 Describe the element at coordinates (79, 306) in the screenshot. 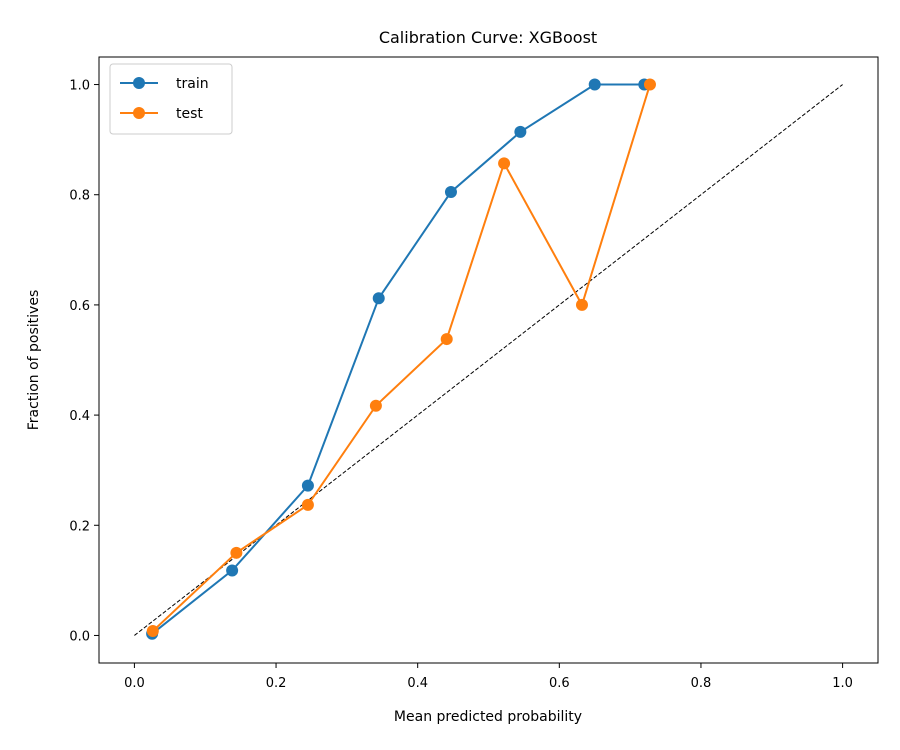

I see `y-tick-label: 0.6` at that location.